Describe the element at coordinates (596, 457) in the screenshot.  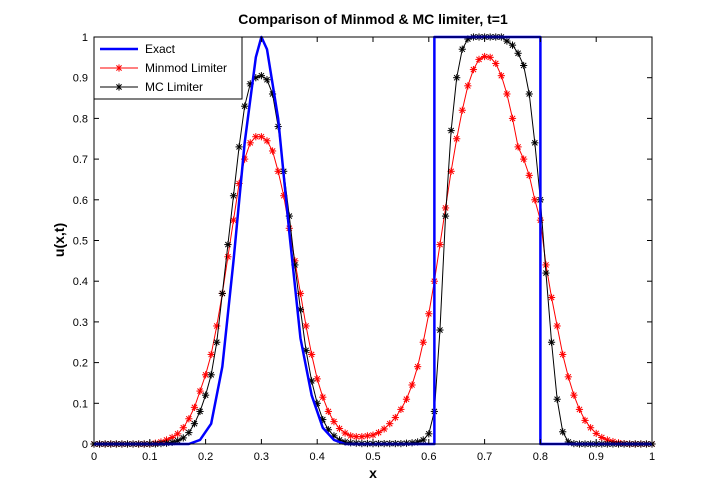
I see `x-tick-label: 0.9` at that location.